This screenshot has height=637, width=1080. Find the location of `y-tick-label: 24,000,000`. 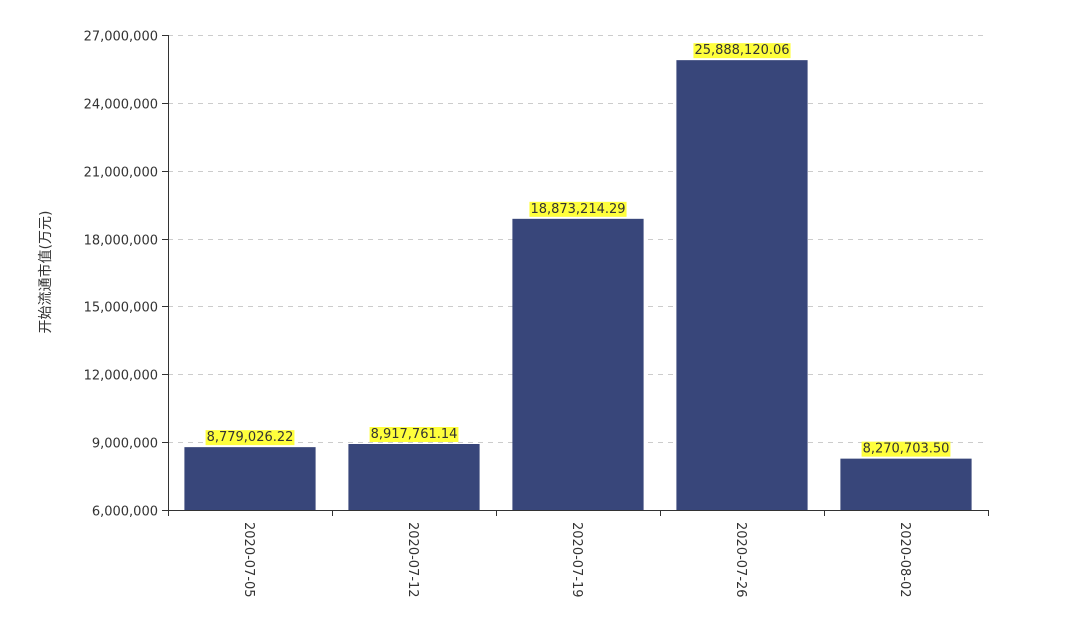

y-tick-label: 24,000,000 is located at coordinates (121, 105).